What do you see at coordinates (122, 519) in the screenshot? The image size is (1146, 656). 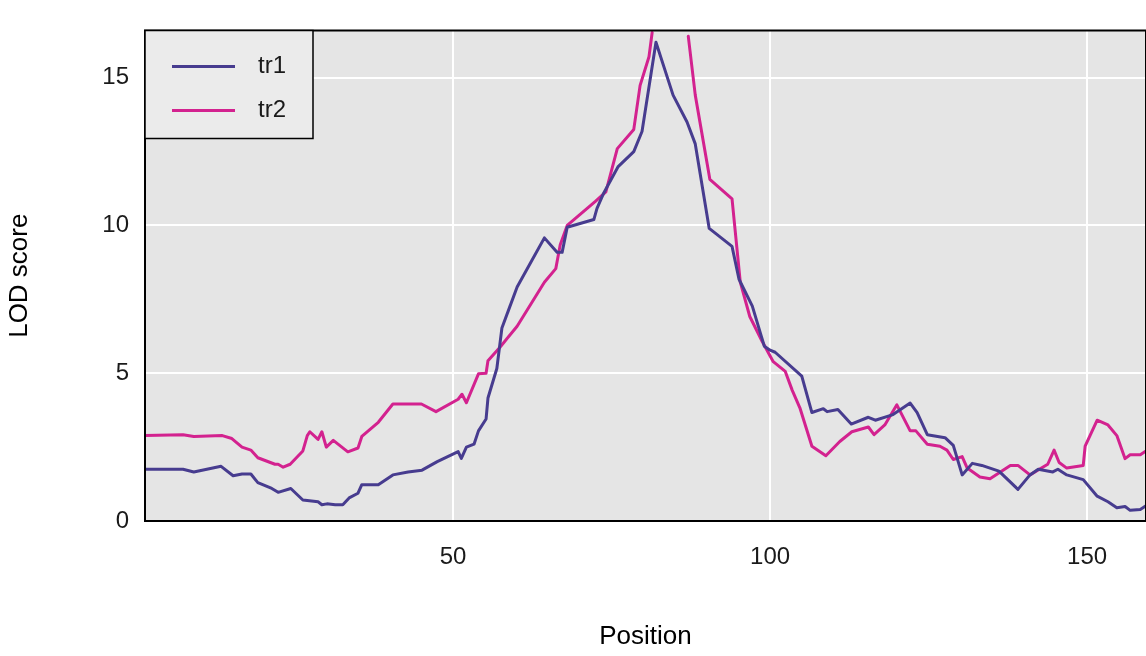 I see `y-tick-label: 0` at bounding box center [122, 519].